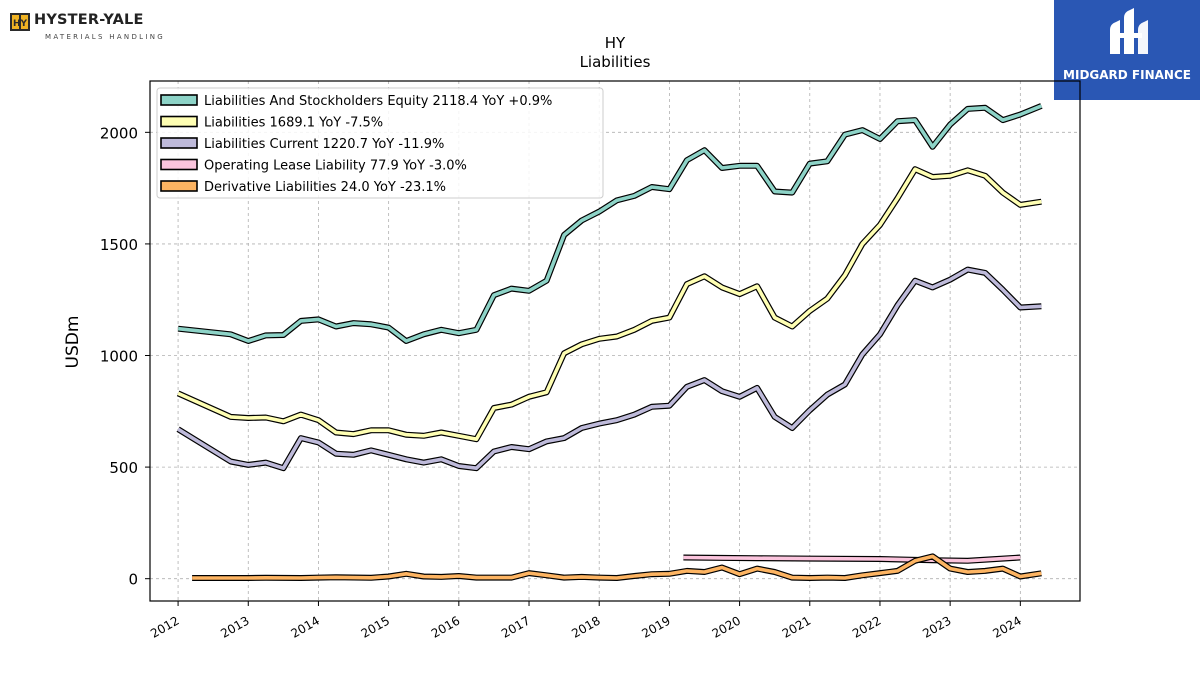 The width and height of the screenshot is (1200, 675). I want to click on y-tick-label: 1500, so click(119, 245).